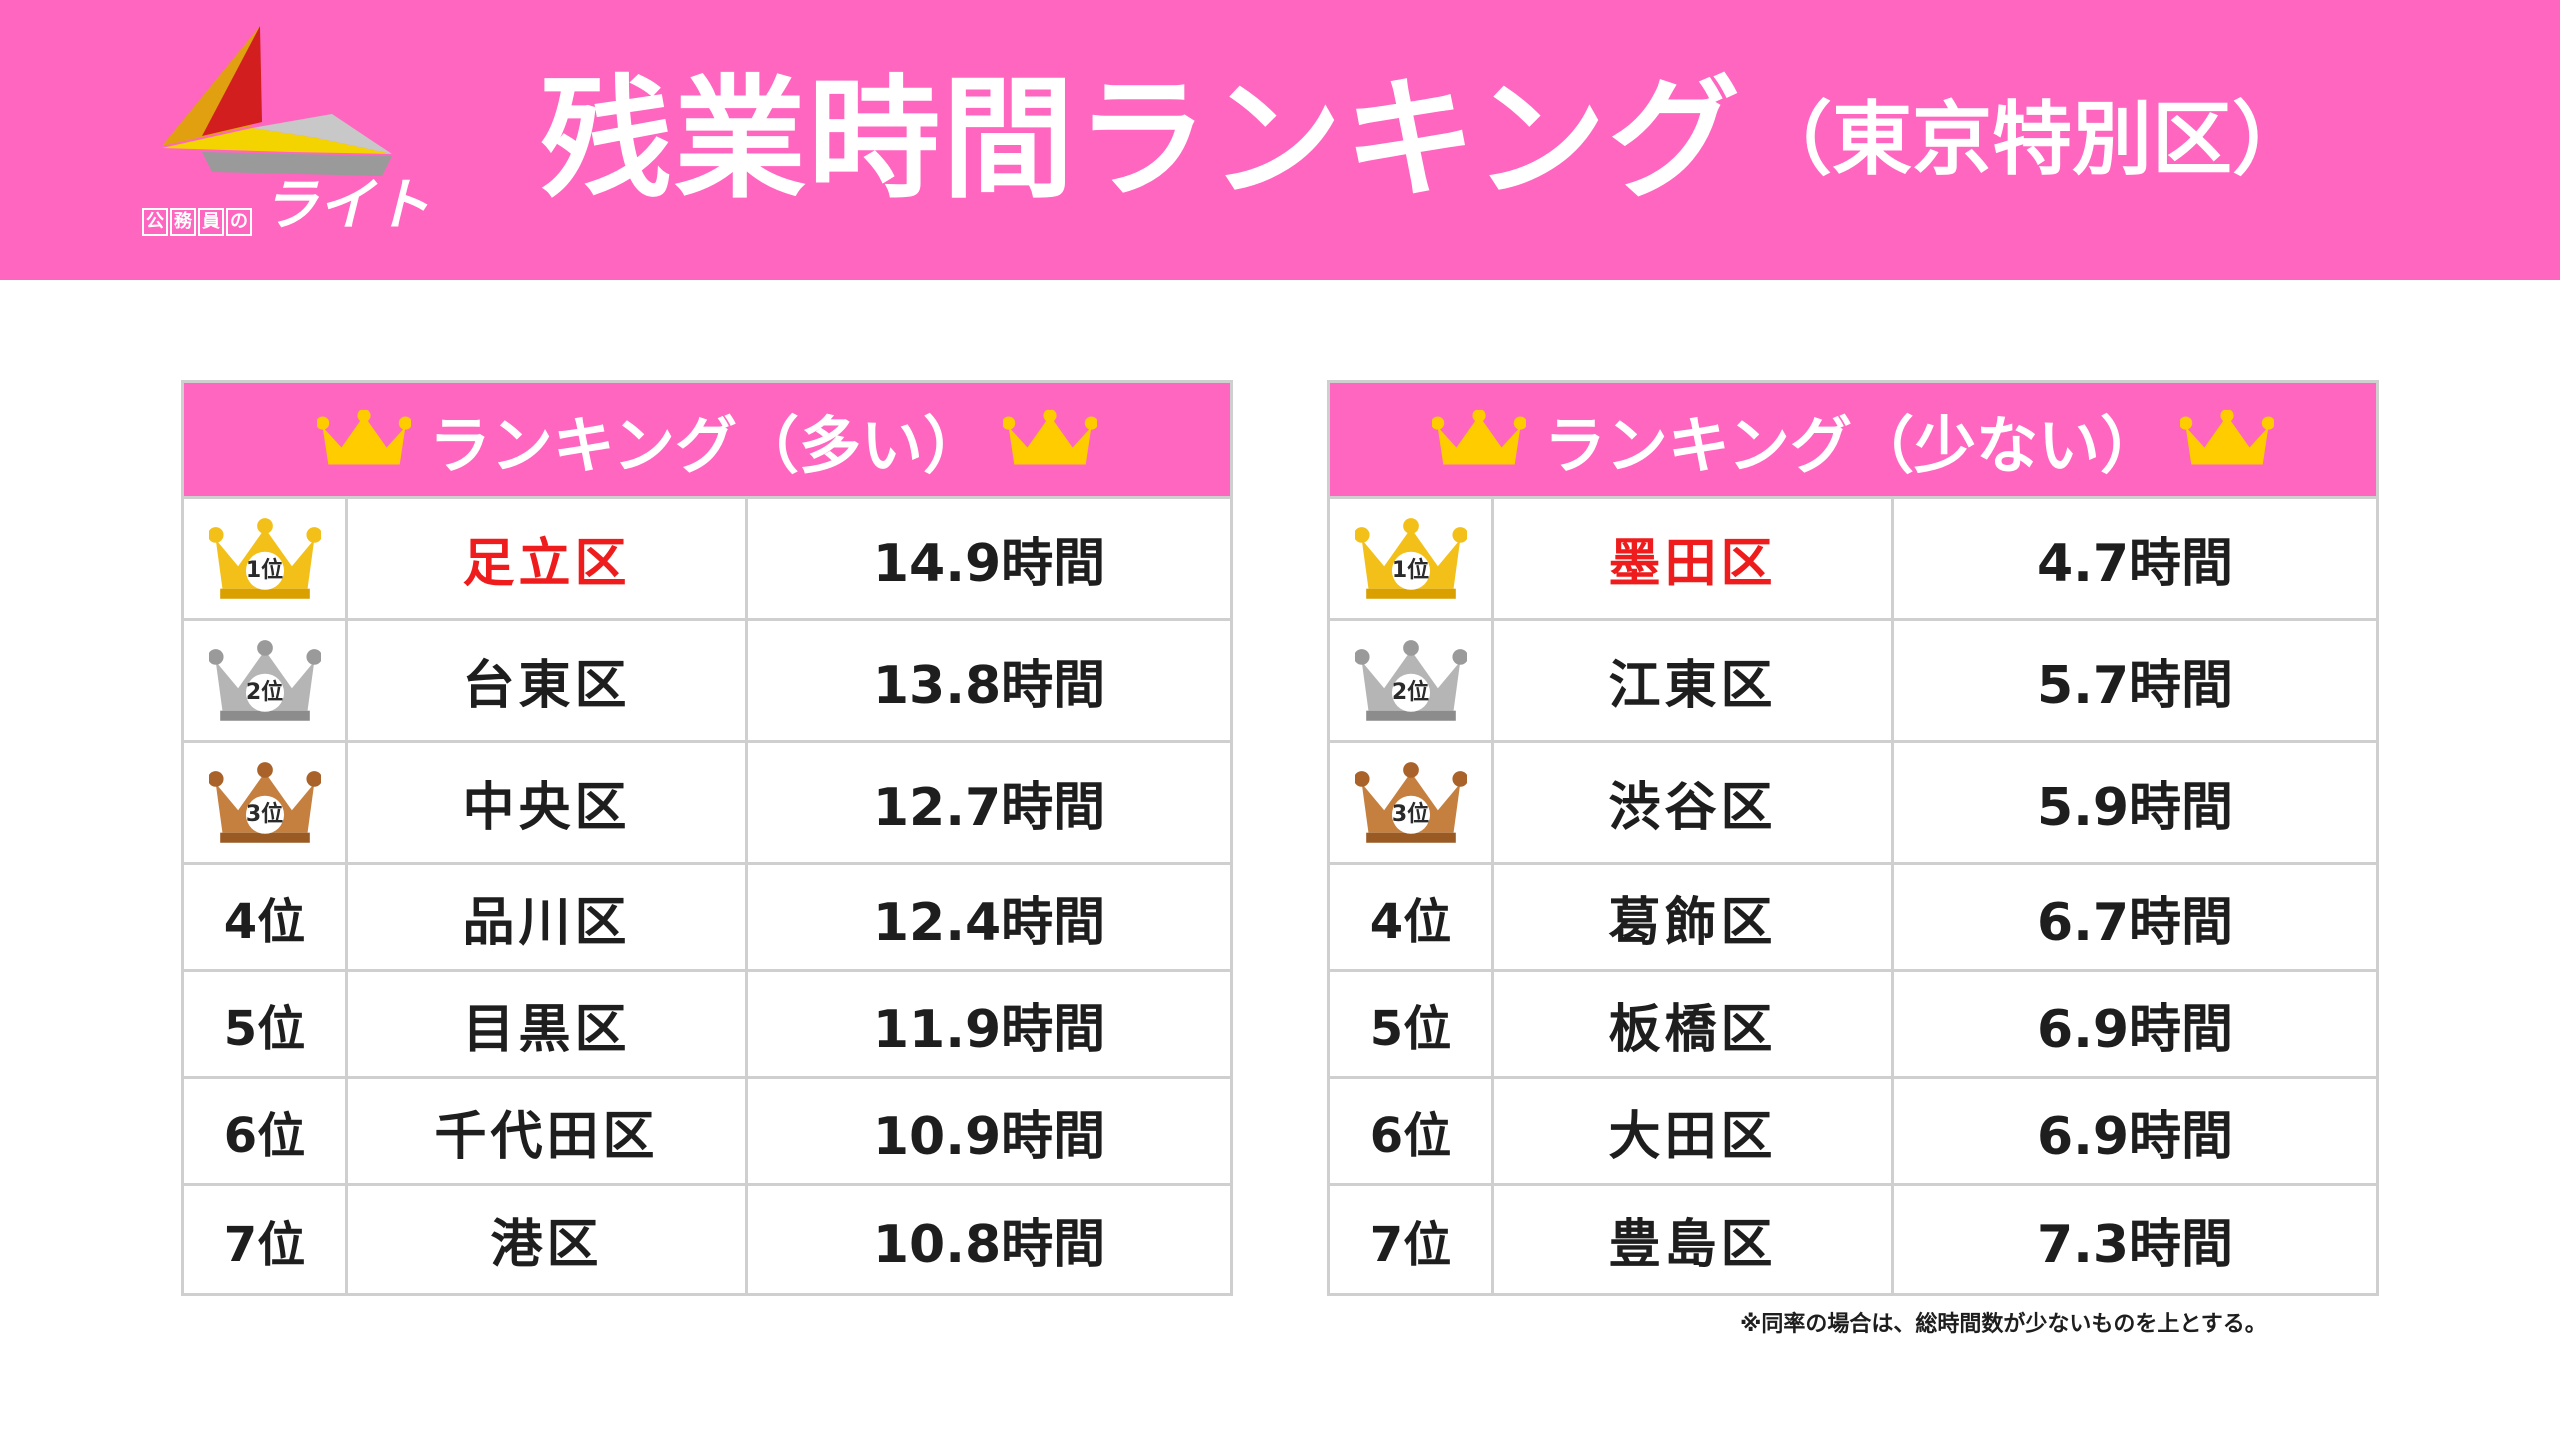  I want to click on table-header: ランキング（多い）, so click(707, 441).